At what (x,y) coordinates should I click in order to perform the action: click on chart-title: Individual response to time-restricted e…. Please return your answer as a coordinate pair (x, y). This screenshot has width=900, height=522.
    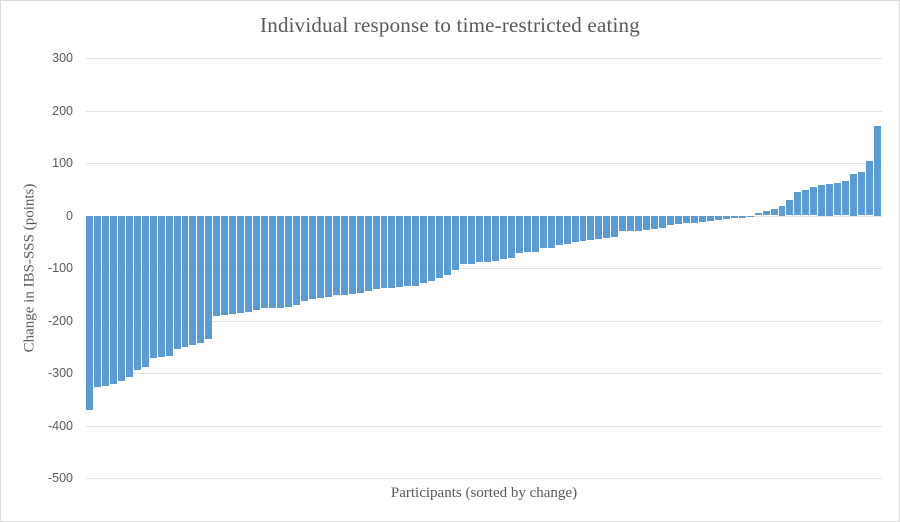
    Looking at the image, I should click on (450, 25).